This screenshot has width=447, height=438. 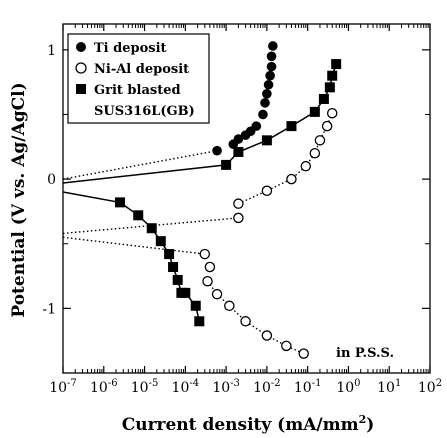 I want to click on x-tick-label: 10⁰, so click(x=348, y=387).